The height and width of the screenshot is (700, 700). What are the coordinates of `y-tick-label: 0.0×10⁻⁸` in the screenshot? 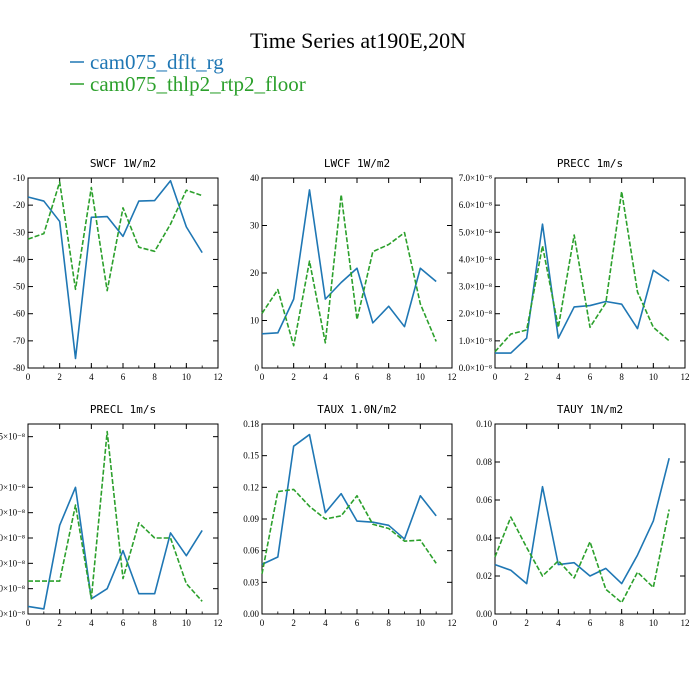 It's located at (475, 368).